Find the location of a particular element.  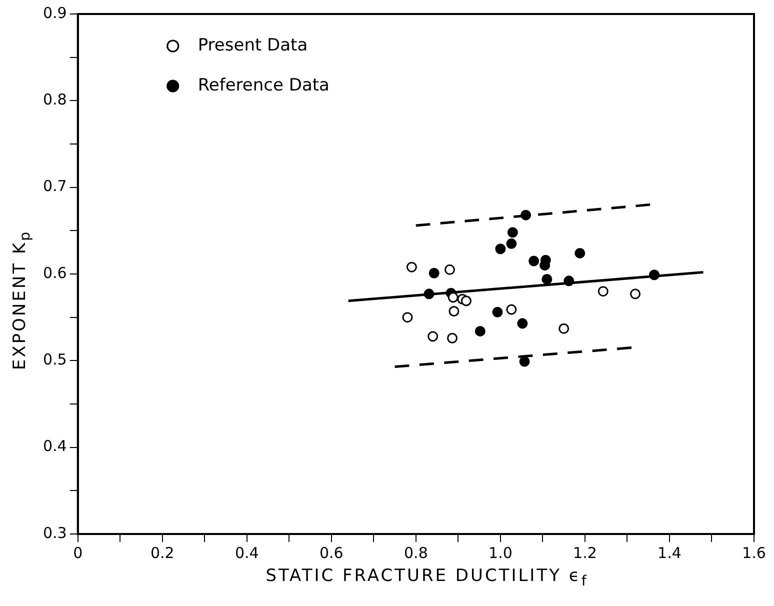

y-tick-label: 0.7 is located at coordinates (54, 186).